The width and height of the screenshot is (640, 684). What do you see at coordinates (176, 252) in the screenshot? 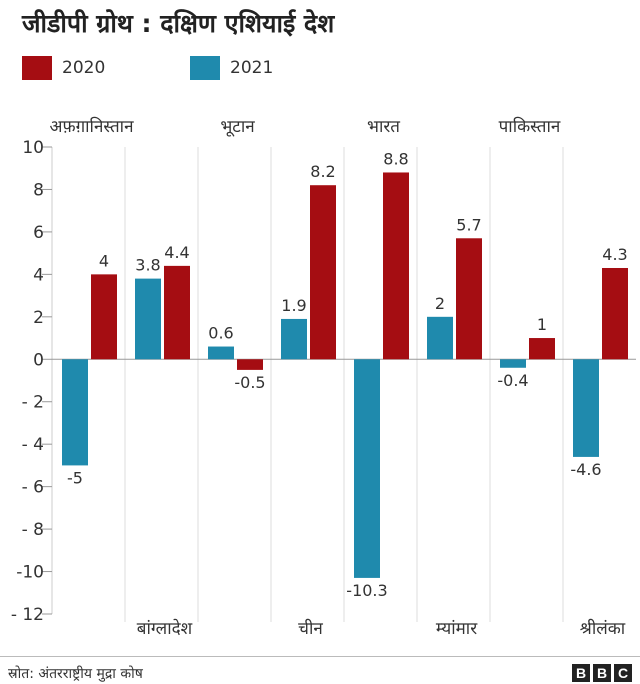
I see `value-label-2020: 4.4` at bounding box center [176, 252].